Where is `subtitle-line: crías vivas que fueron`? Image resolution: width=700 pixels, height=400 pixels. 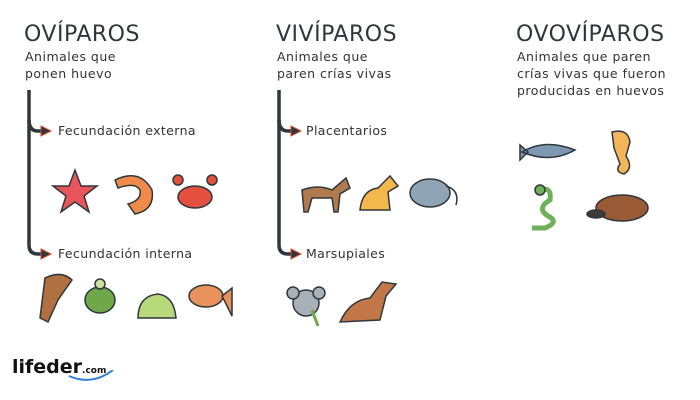 subtitle-line: crías vivas que fueron is located at coordinates (592, 73).